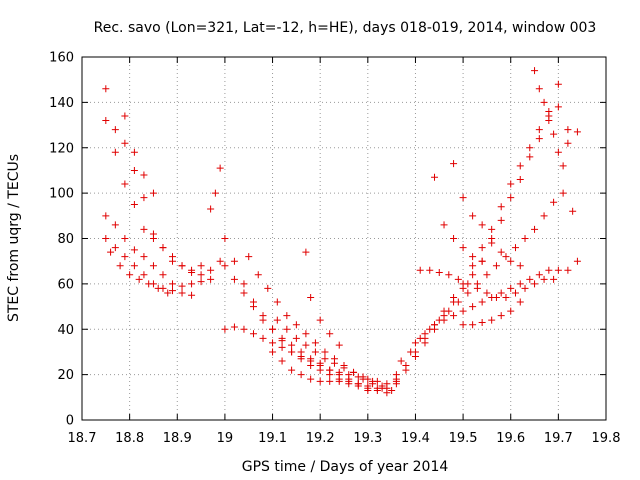 The width and height of the screenshot is (640, 480). I want to click on x-tick-label: 19.8, so click(606, 438).